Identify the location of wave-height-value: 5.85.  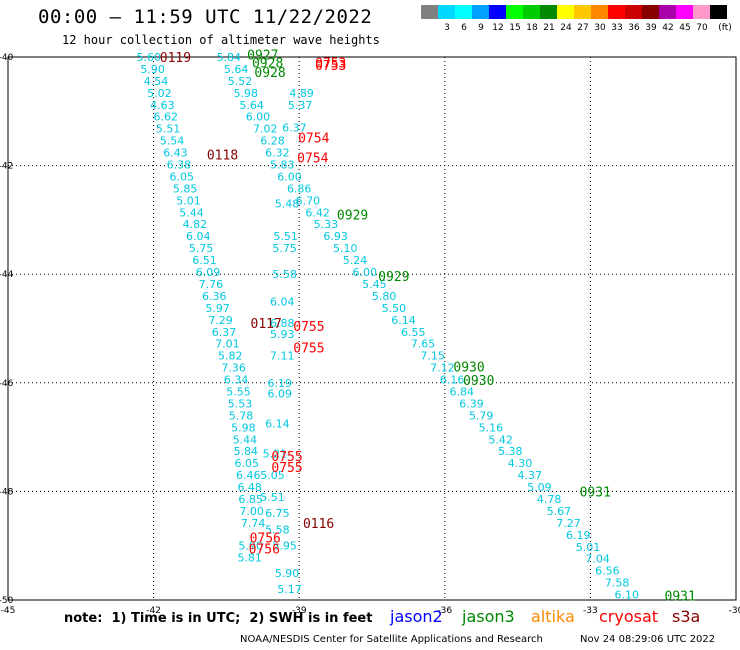
(185, 188).